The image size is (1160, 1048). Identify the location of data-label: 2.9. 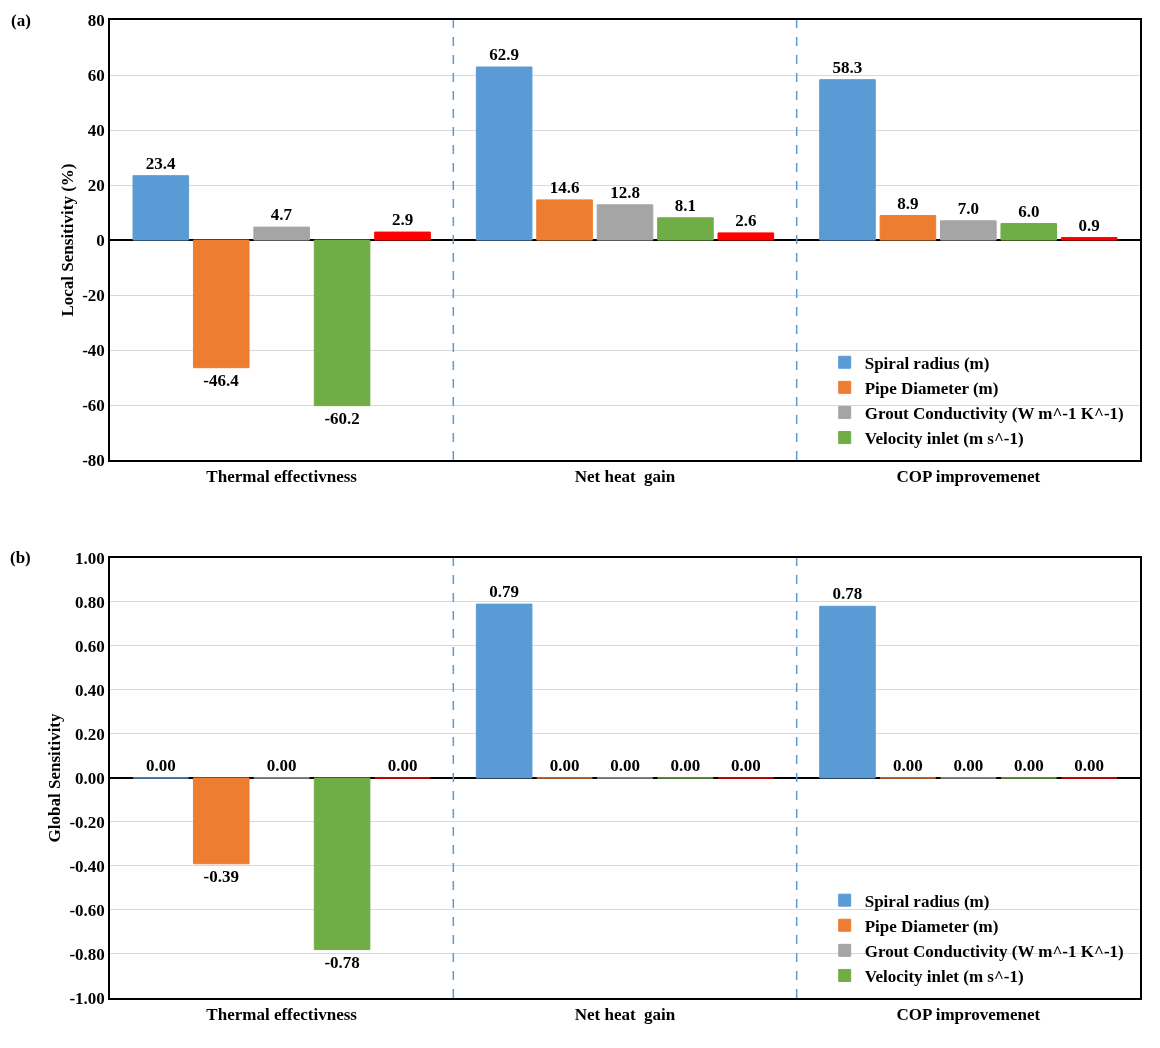
(402, 220).